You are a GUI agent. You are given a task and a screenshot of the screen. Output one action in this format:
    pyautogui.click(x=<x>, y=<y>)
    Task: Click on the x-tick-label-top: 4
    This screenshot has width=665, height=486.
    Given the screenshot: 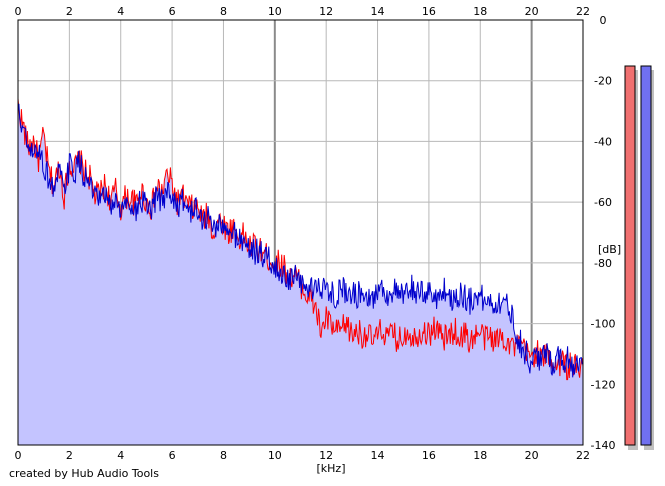 What is the action you would take?
    pyautogui.click(x=120, y=11)
    